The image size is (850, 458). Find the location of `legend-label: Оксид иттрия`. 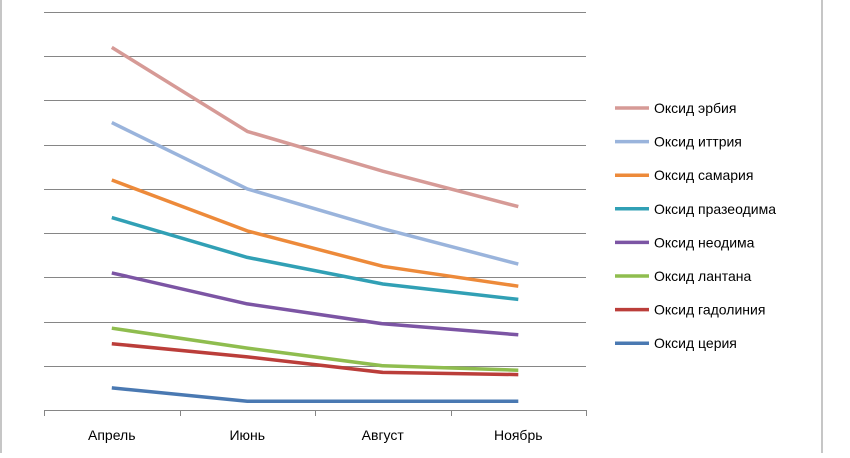

legend-label: Оксид иттрия is located at coordinates (698, 142).